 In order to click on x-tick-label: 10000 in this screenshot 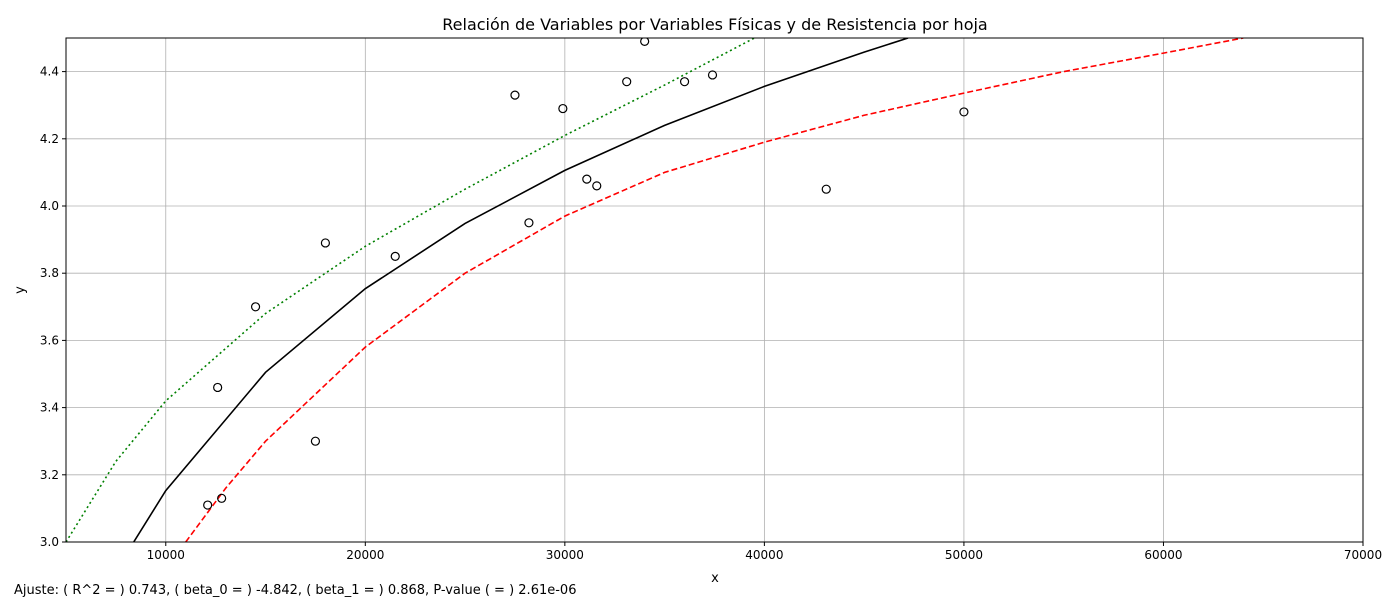, I will do `click(166, 555)`.